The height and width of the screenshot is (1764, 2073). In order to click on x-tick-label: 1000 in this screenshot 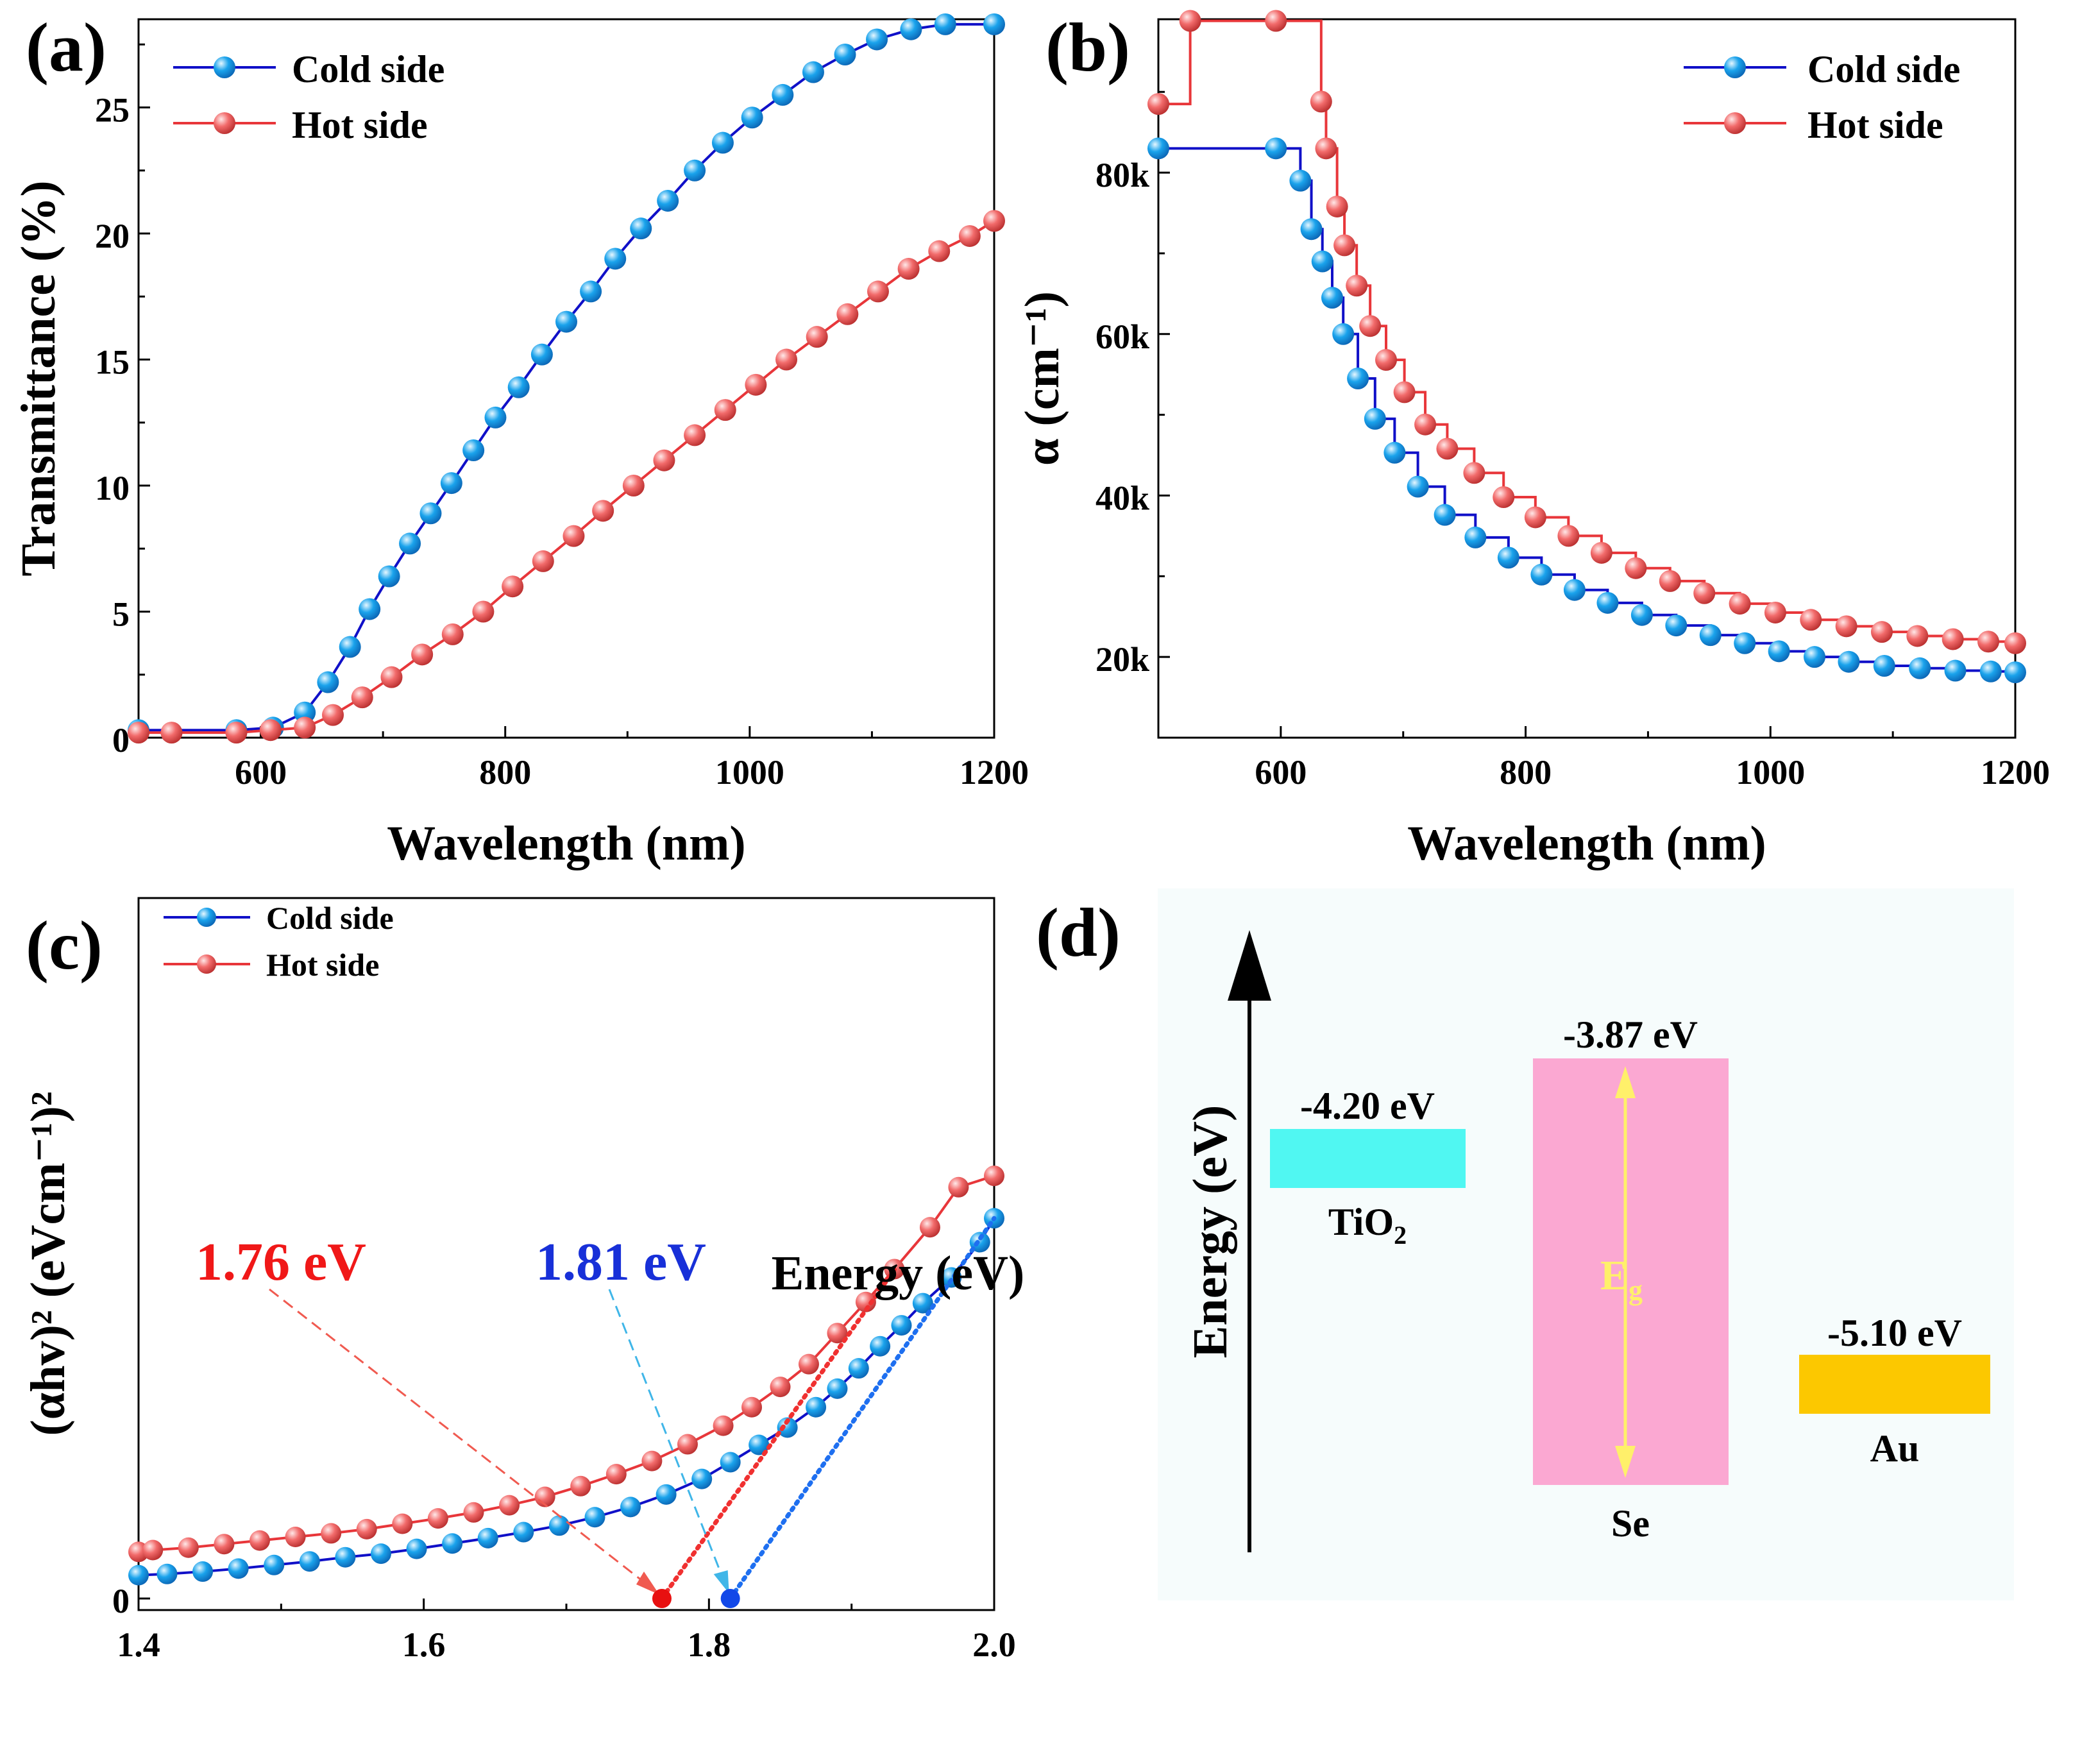, I will do `click(749, 772)`.